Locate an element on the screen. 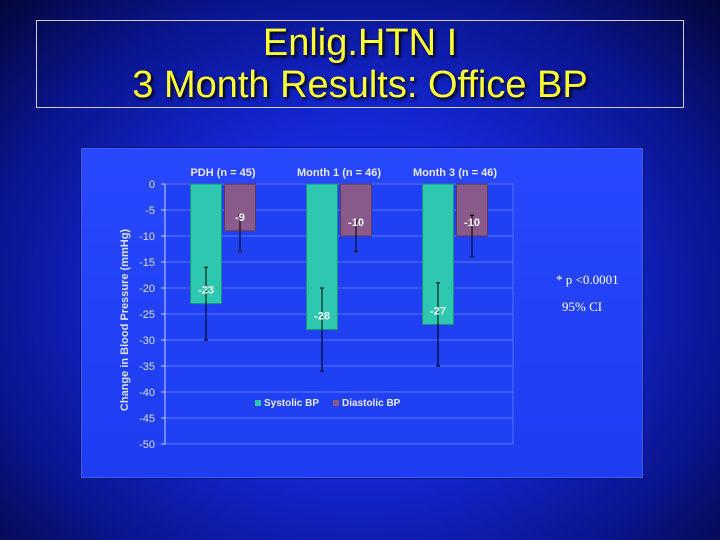  y-tick-label: -10 is located at coordinates (147, 237).